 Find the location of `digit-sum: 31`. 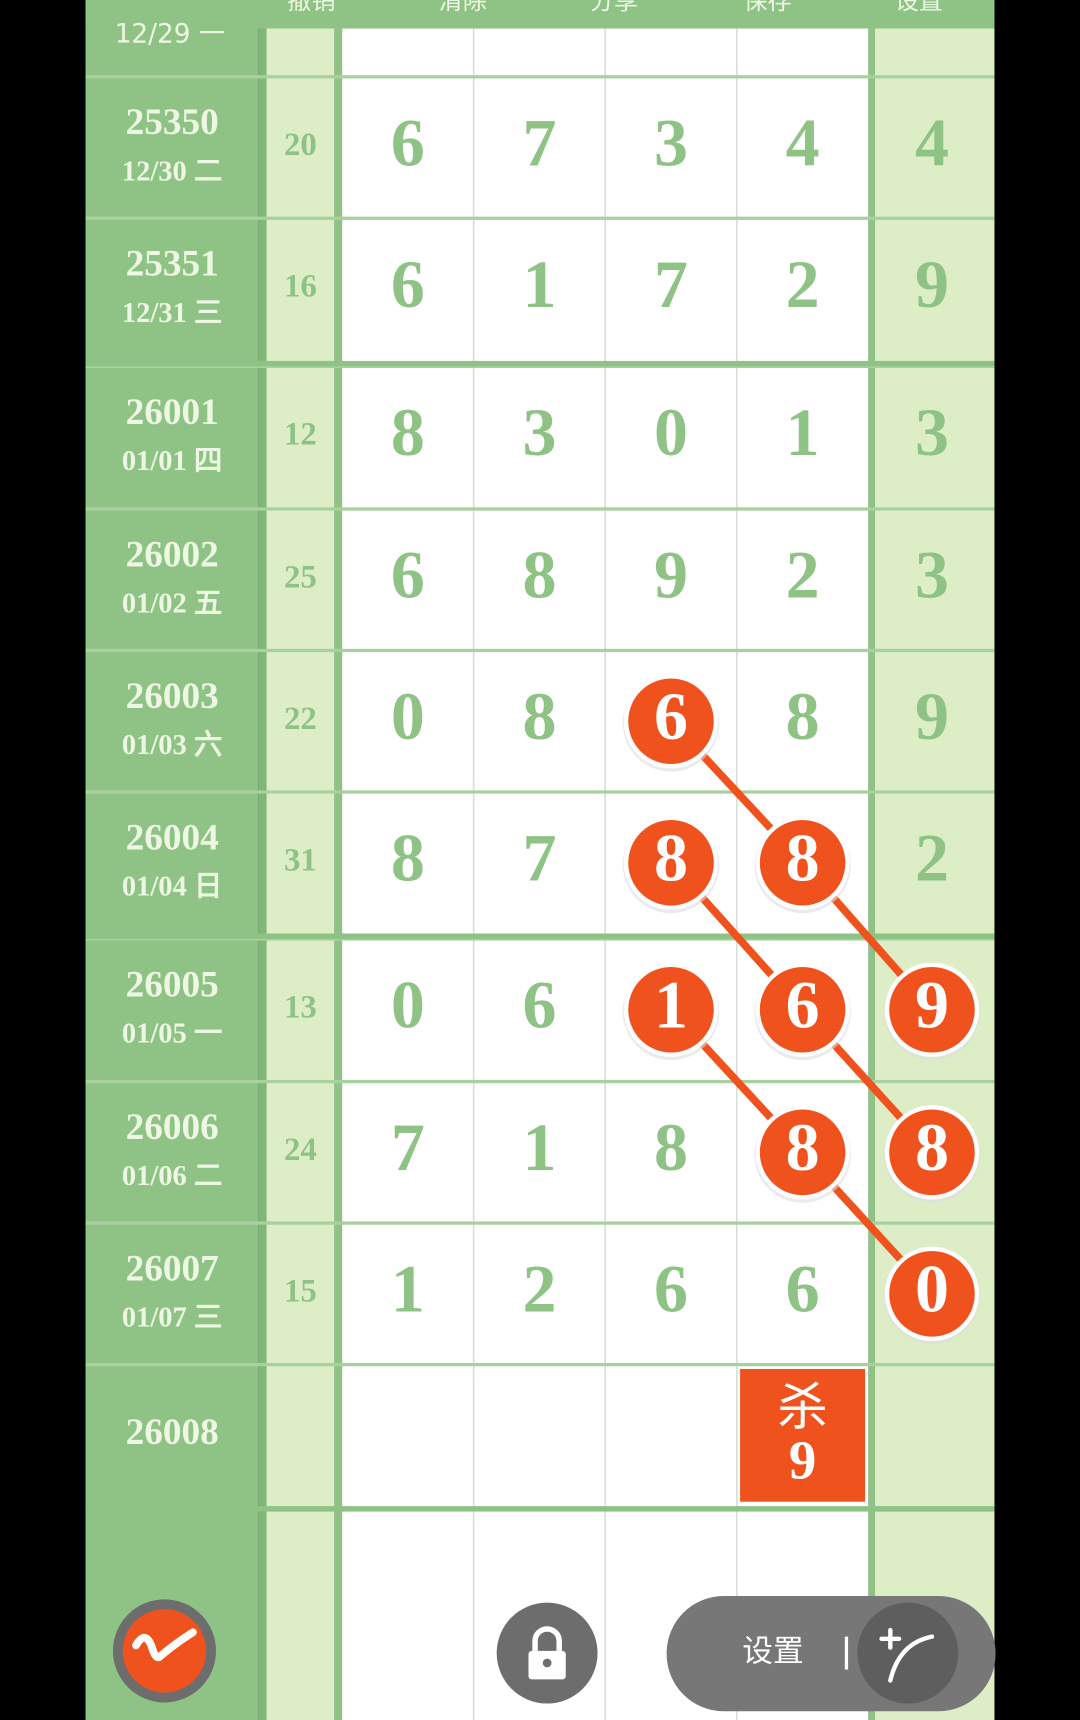

digit-sum: 31 is located at coordinates (300, 860).